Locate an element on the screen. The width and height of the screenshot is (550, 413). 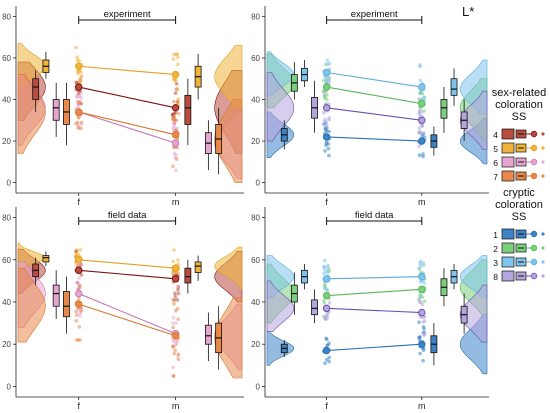
annotation-label: experiment is located at coordinates (374, 14).